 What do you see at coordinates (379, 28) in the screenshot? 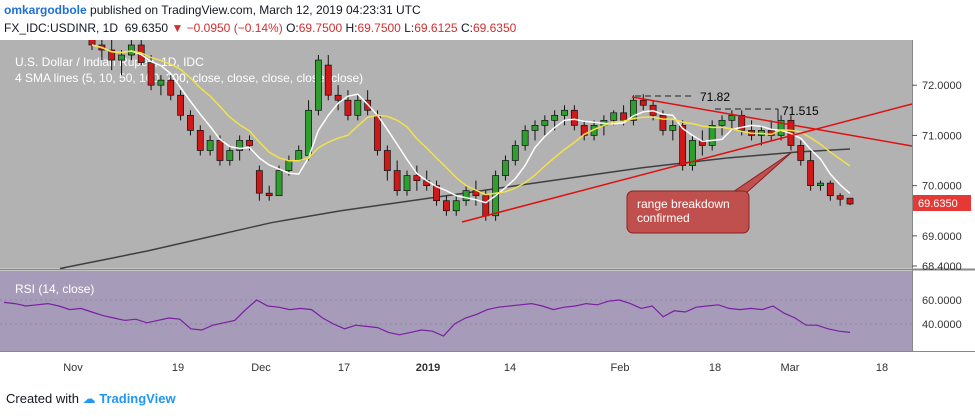
I see `high-value: 69.7500` at bounding box center [379, 28].